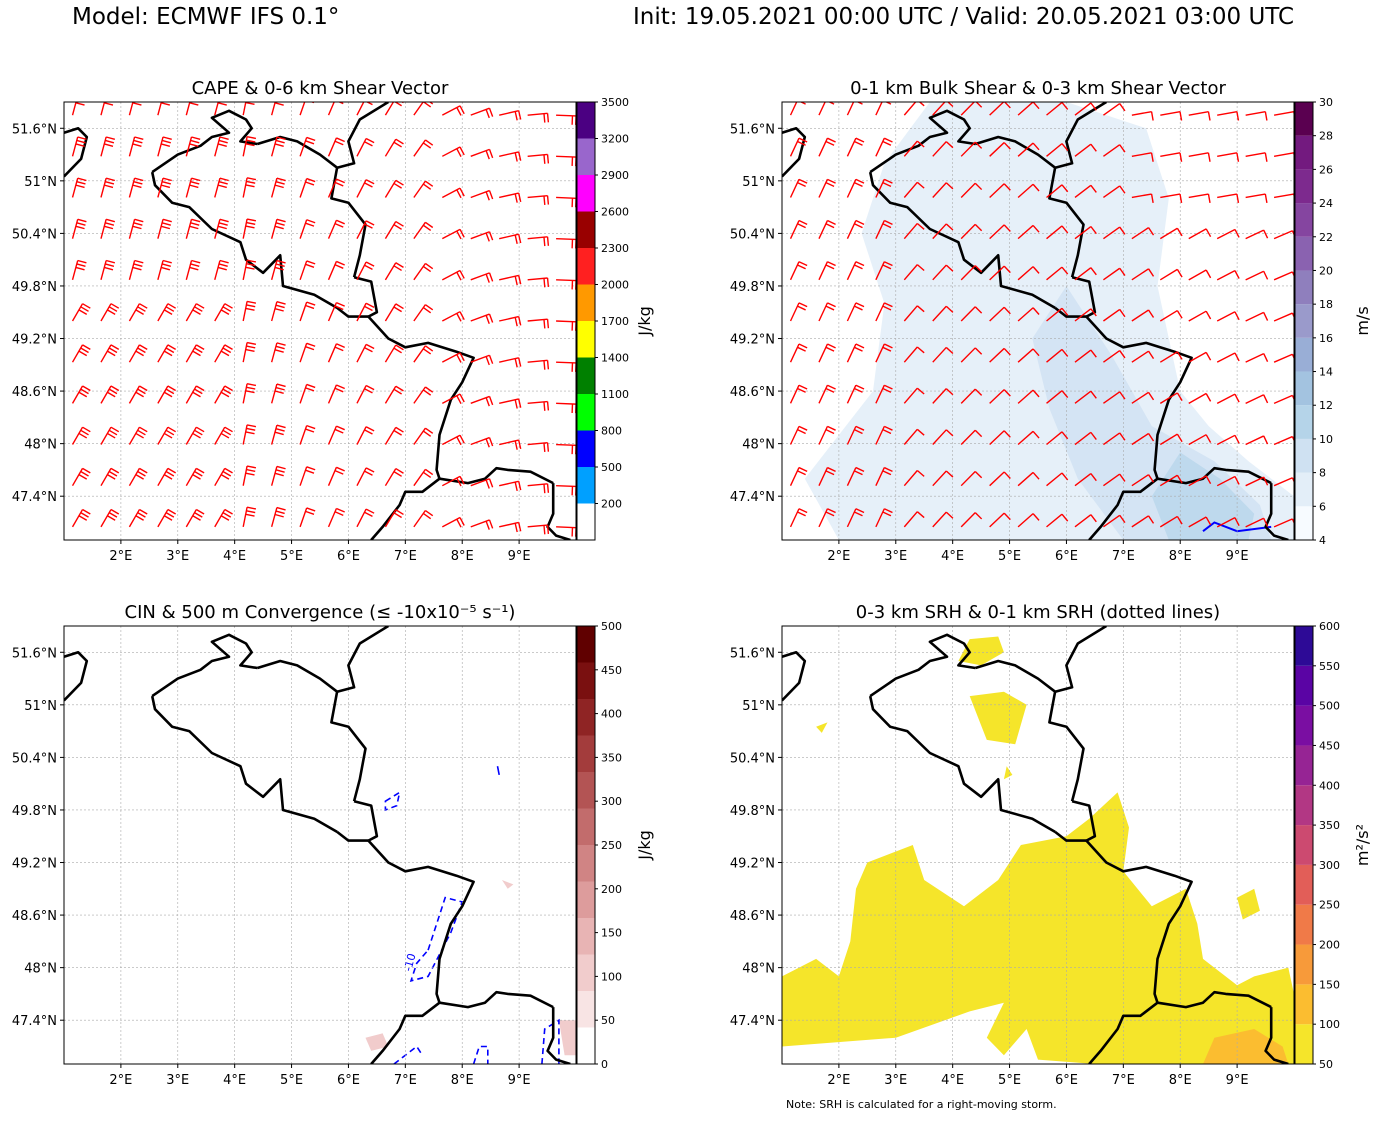 This screenshot has width=1374, height=1121. I want to click on x-tick-label: 5°E, so click(291, 1080).